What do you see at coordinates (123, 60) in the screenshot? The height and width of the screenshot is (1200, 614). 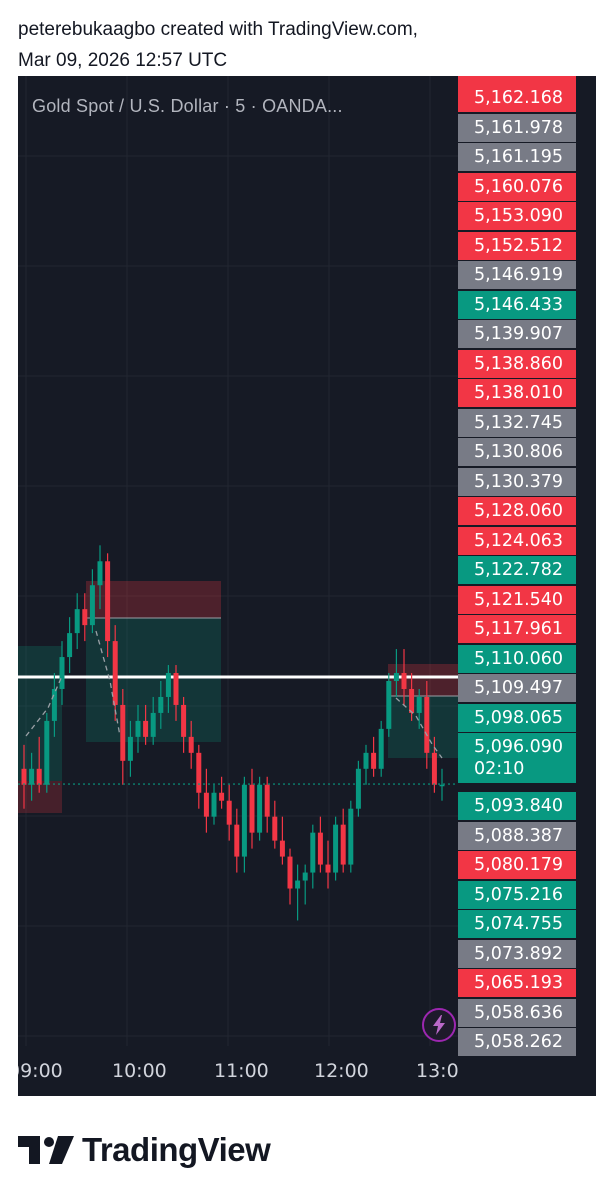 I see `header-timestamp: Mar 09, 2026 12:57 UTC` at bounding box center [123, 60].